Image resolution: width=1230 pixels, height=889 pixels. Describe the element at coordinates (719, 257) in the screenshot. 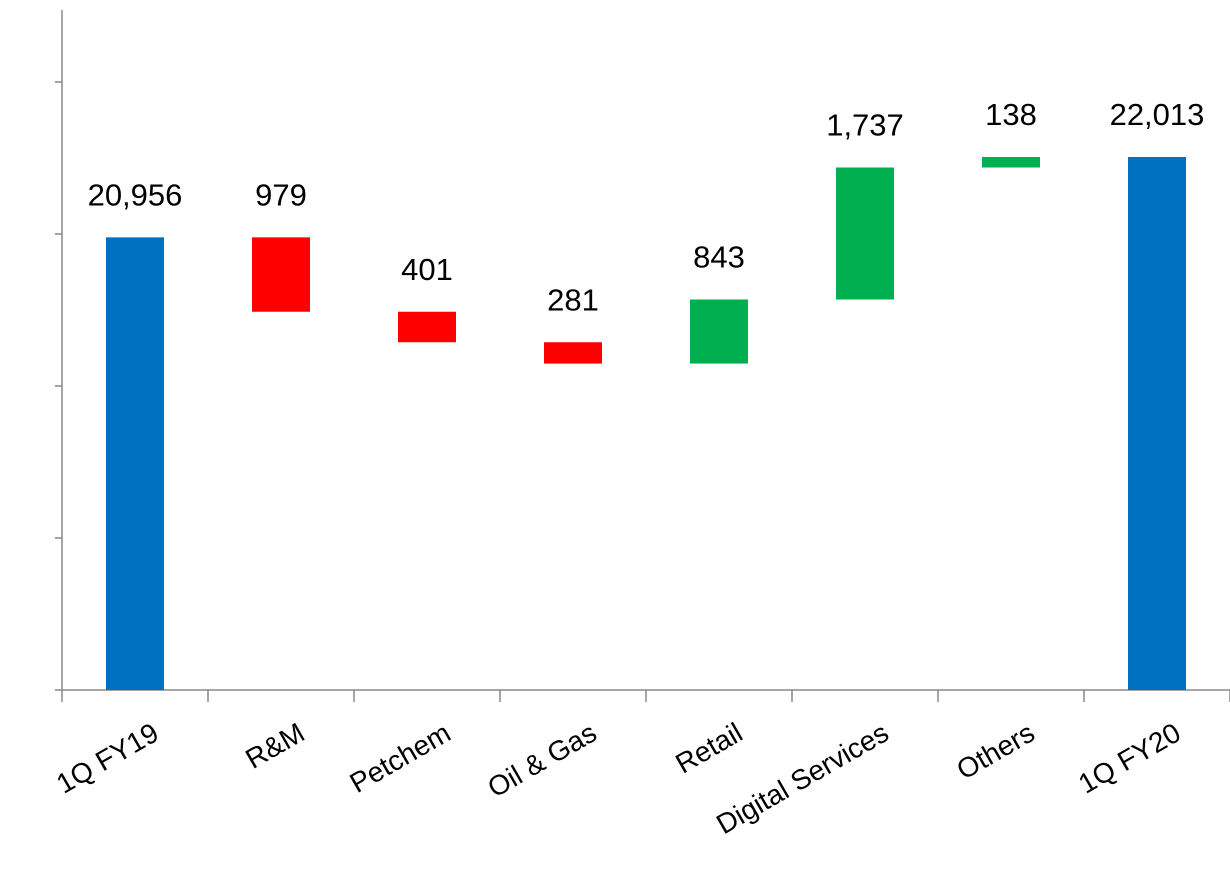

I see `data-label: 843` at that location.